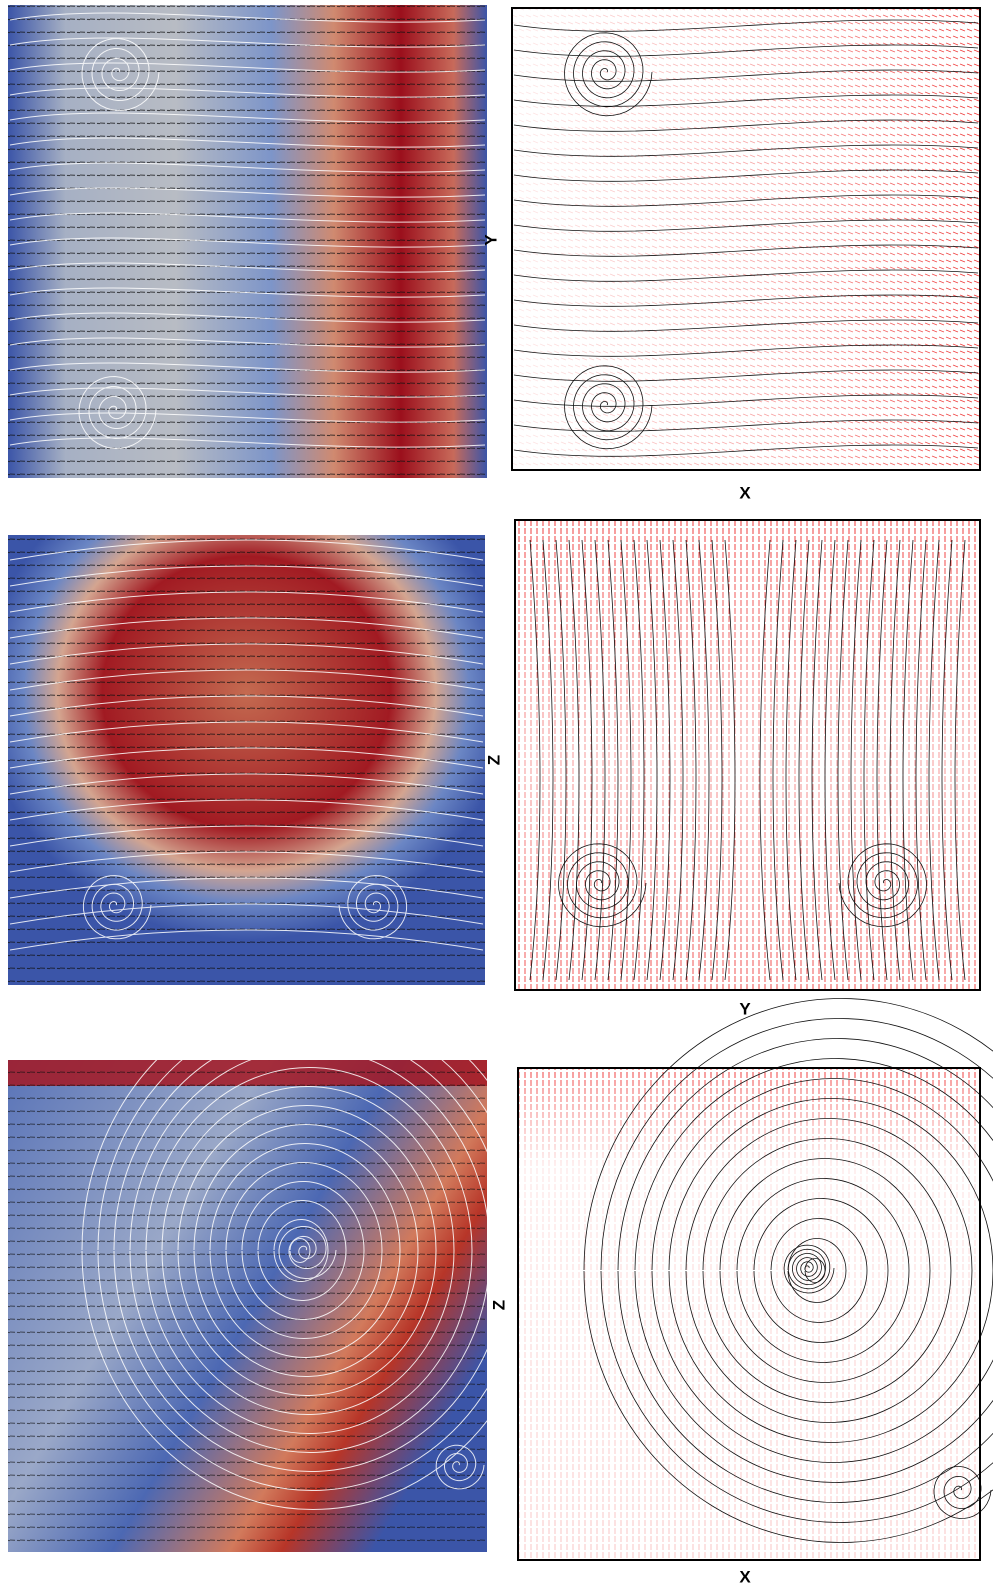 Image resolution: width=993 pixels, height=1596 pixels. What do you see at coordinates (745, 1008) in the screenshot?
I see `x-axis-label: Y` at bounding box center [745, 1008].